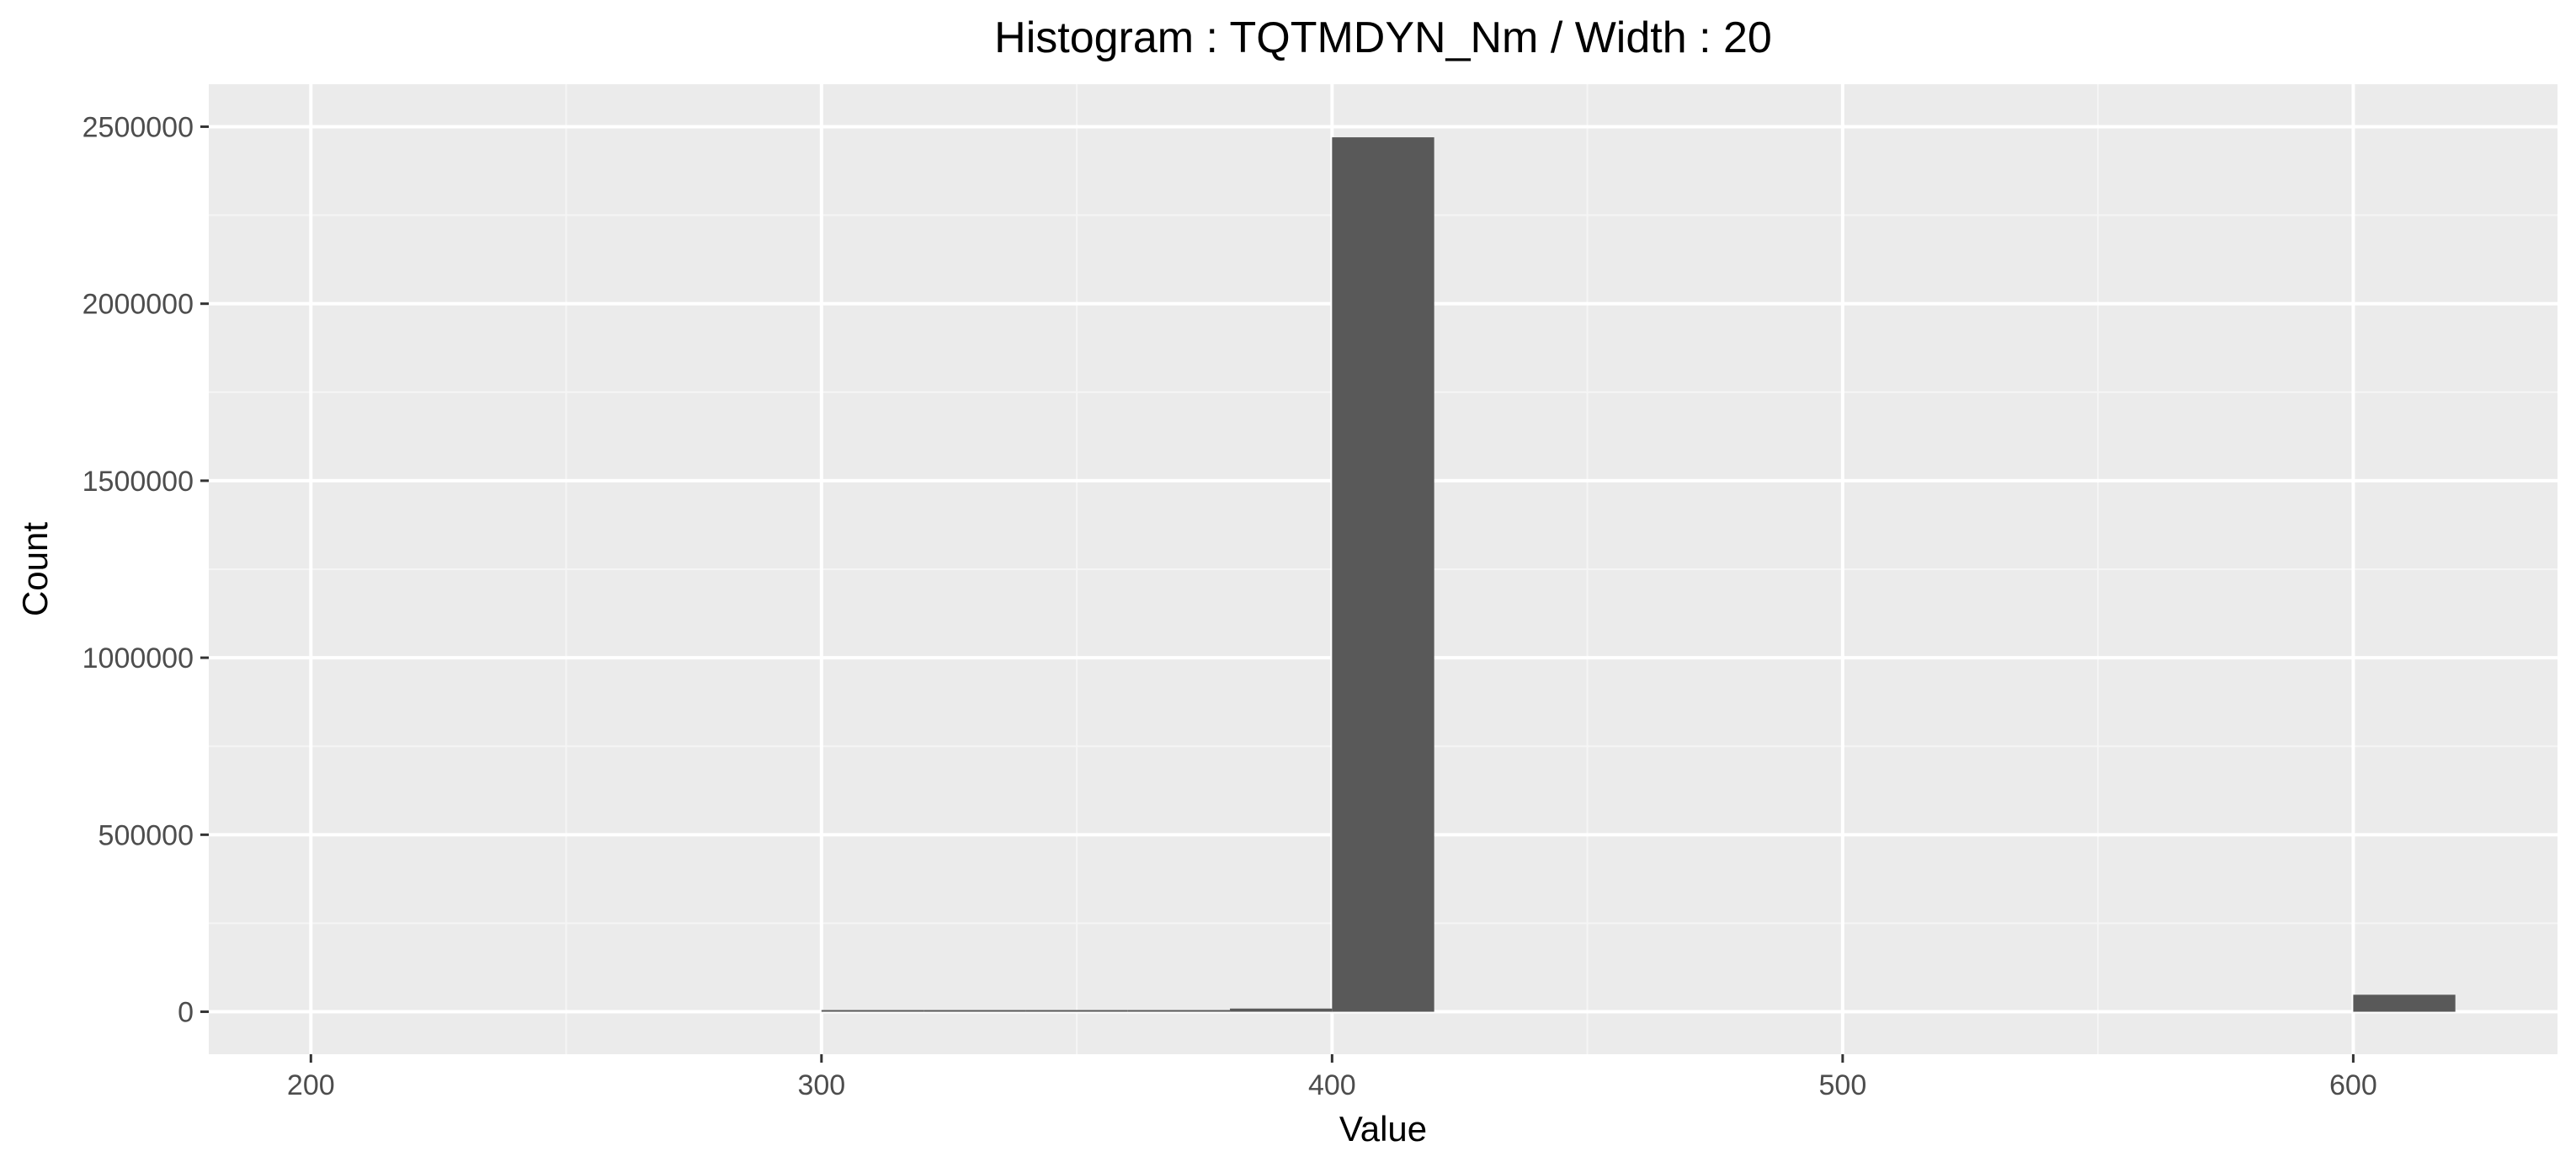 The height and width of the screenshot is (1162, 2576). I want to click on y-tick-label: 1500000, so click(138, 482).